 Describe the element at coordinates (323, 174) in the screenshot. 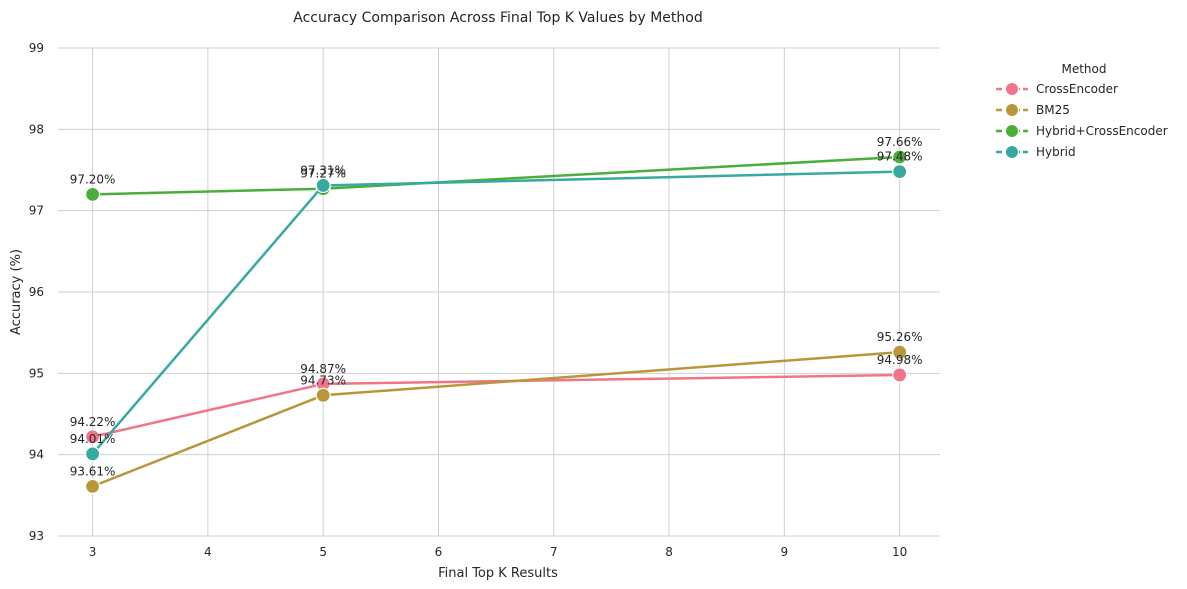

I see `data-label-hybrid-crossencoder-5: 97.27%` at that location.